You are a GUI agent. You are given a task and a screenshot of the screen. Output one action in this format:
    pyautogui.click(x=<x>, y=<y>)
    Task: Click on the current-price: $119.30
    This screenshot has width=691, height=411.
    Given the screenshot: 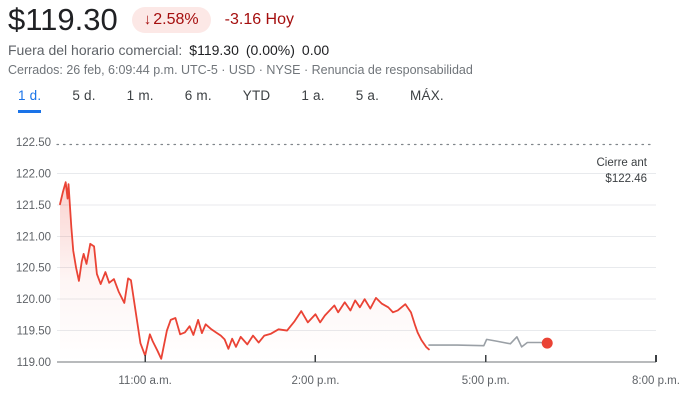 What is the action you would take?
    pyautogui.click(x=63, y=19)
    